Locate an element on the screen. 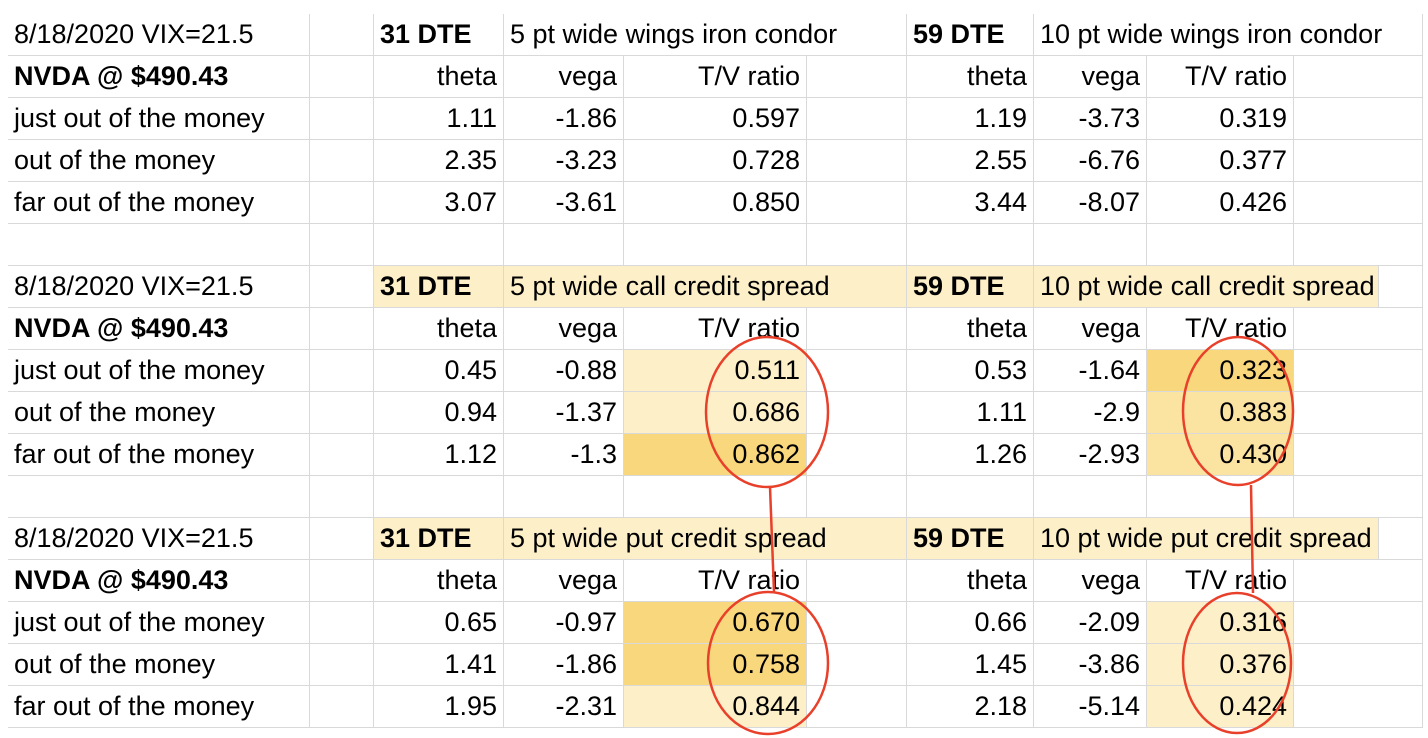 The width and height of the screenshot is (1428, 738). vega-value: -1.37 is located at coordinates (564, 413).